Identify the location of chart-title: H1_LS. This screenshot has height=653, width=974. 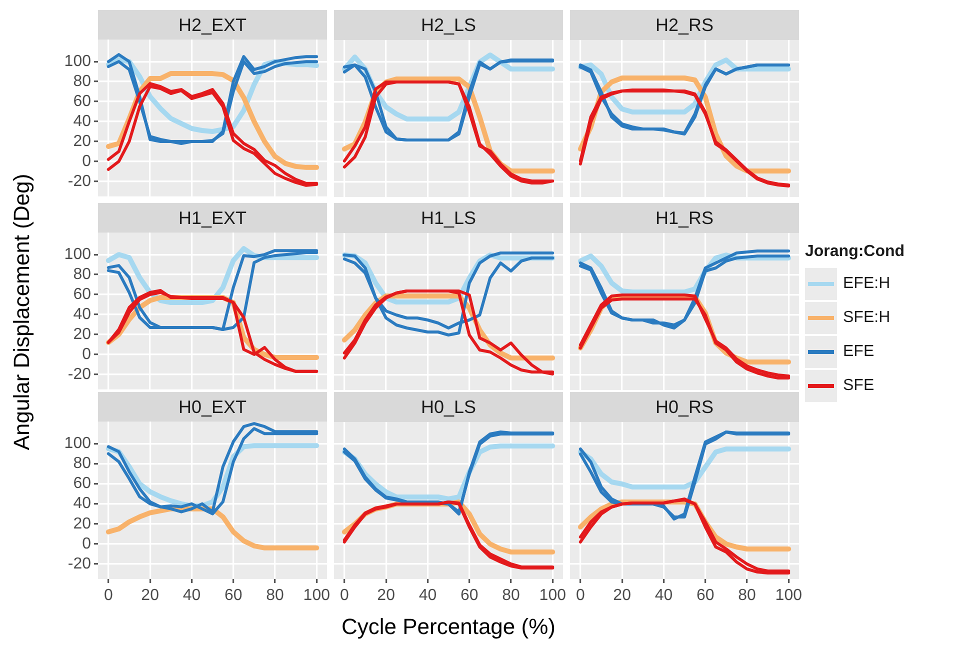
(448, 218).